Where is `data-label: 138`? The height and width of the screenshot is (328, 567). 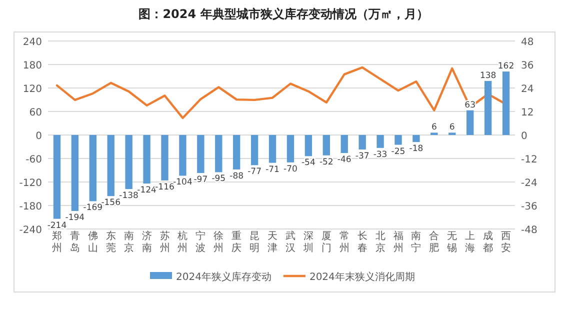 data-label: 138 is located at coordinates (488, 75).